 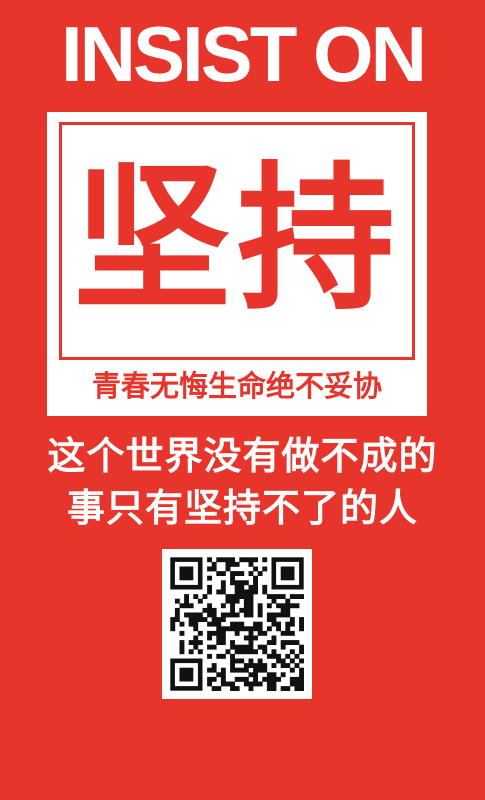 What do you see at coordinates (242, 456) in the screenshot?
I see `slogan-line-1: 这个世界没有做不成的` at bounding box center [242, 456].